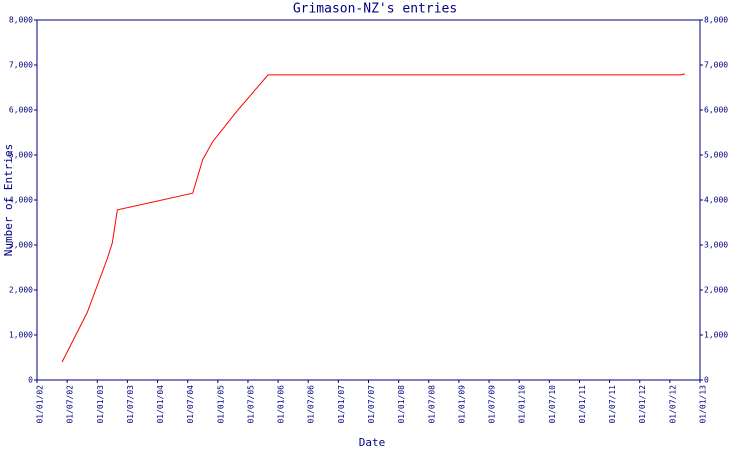 The image size is (750, 450). I want to click on x-tick-label: 01/01/03, so click(100, 404).